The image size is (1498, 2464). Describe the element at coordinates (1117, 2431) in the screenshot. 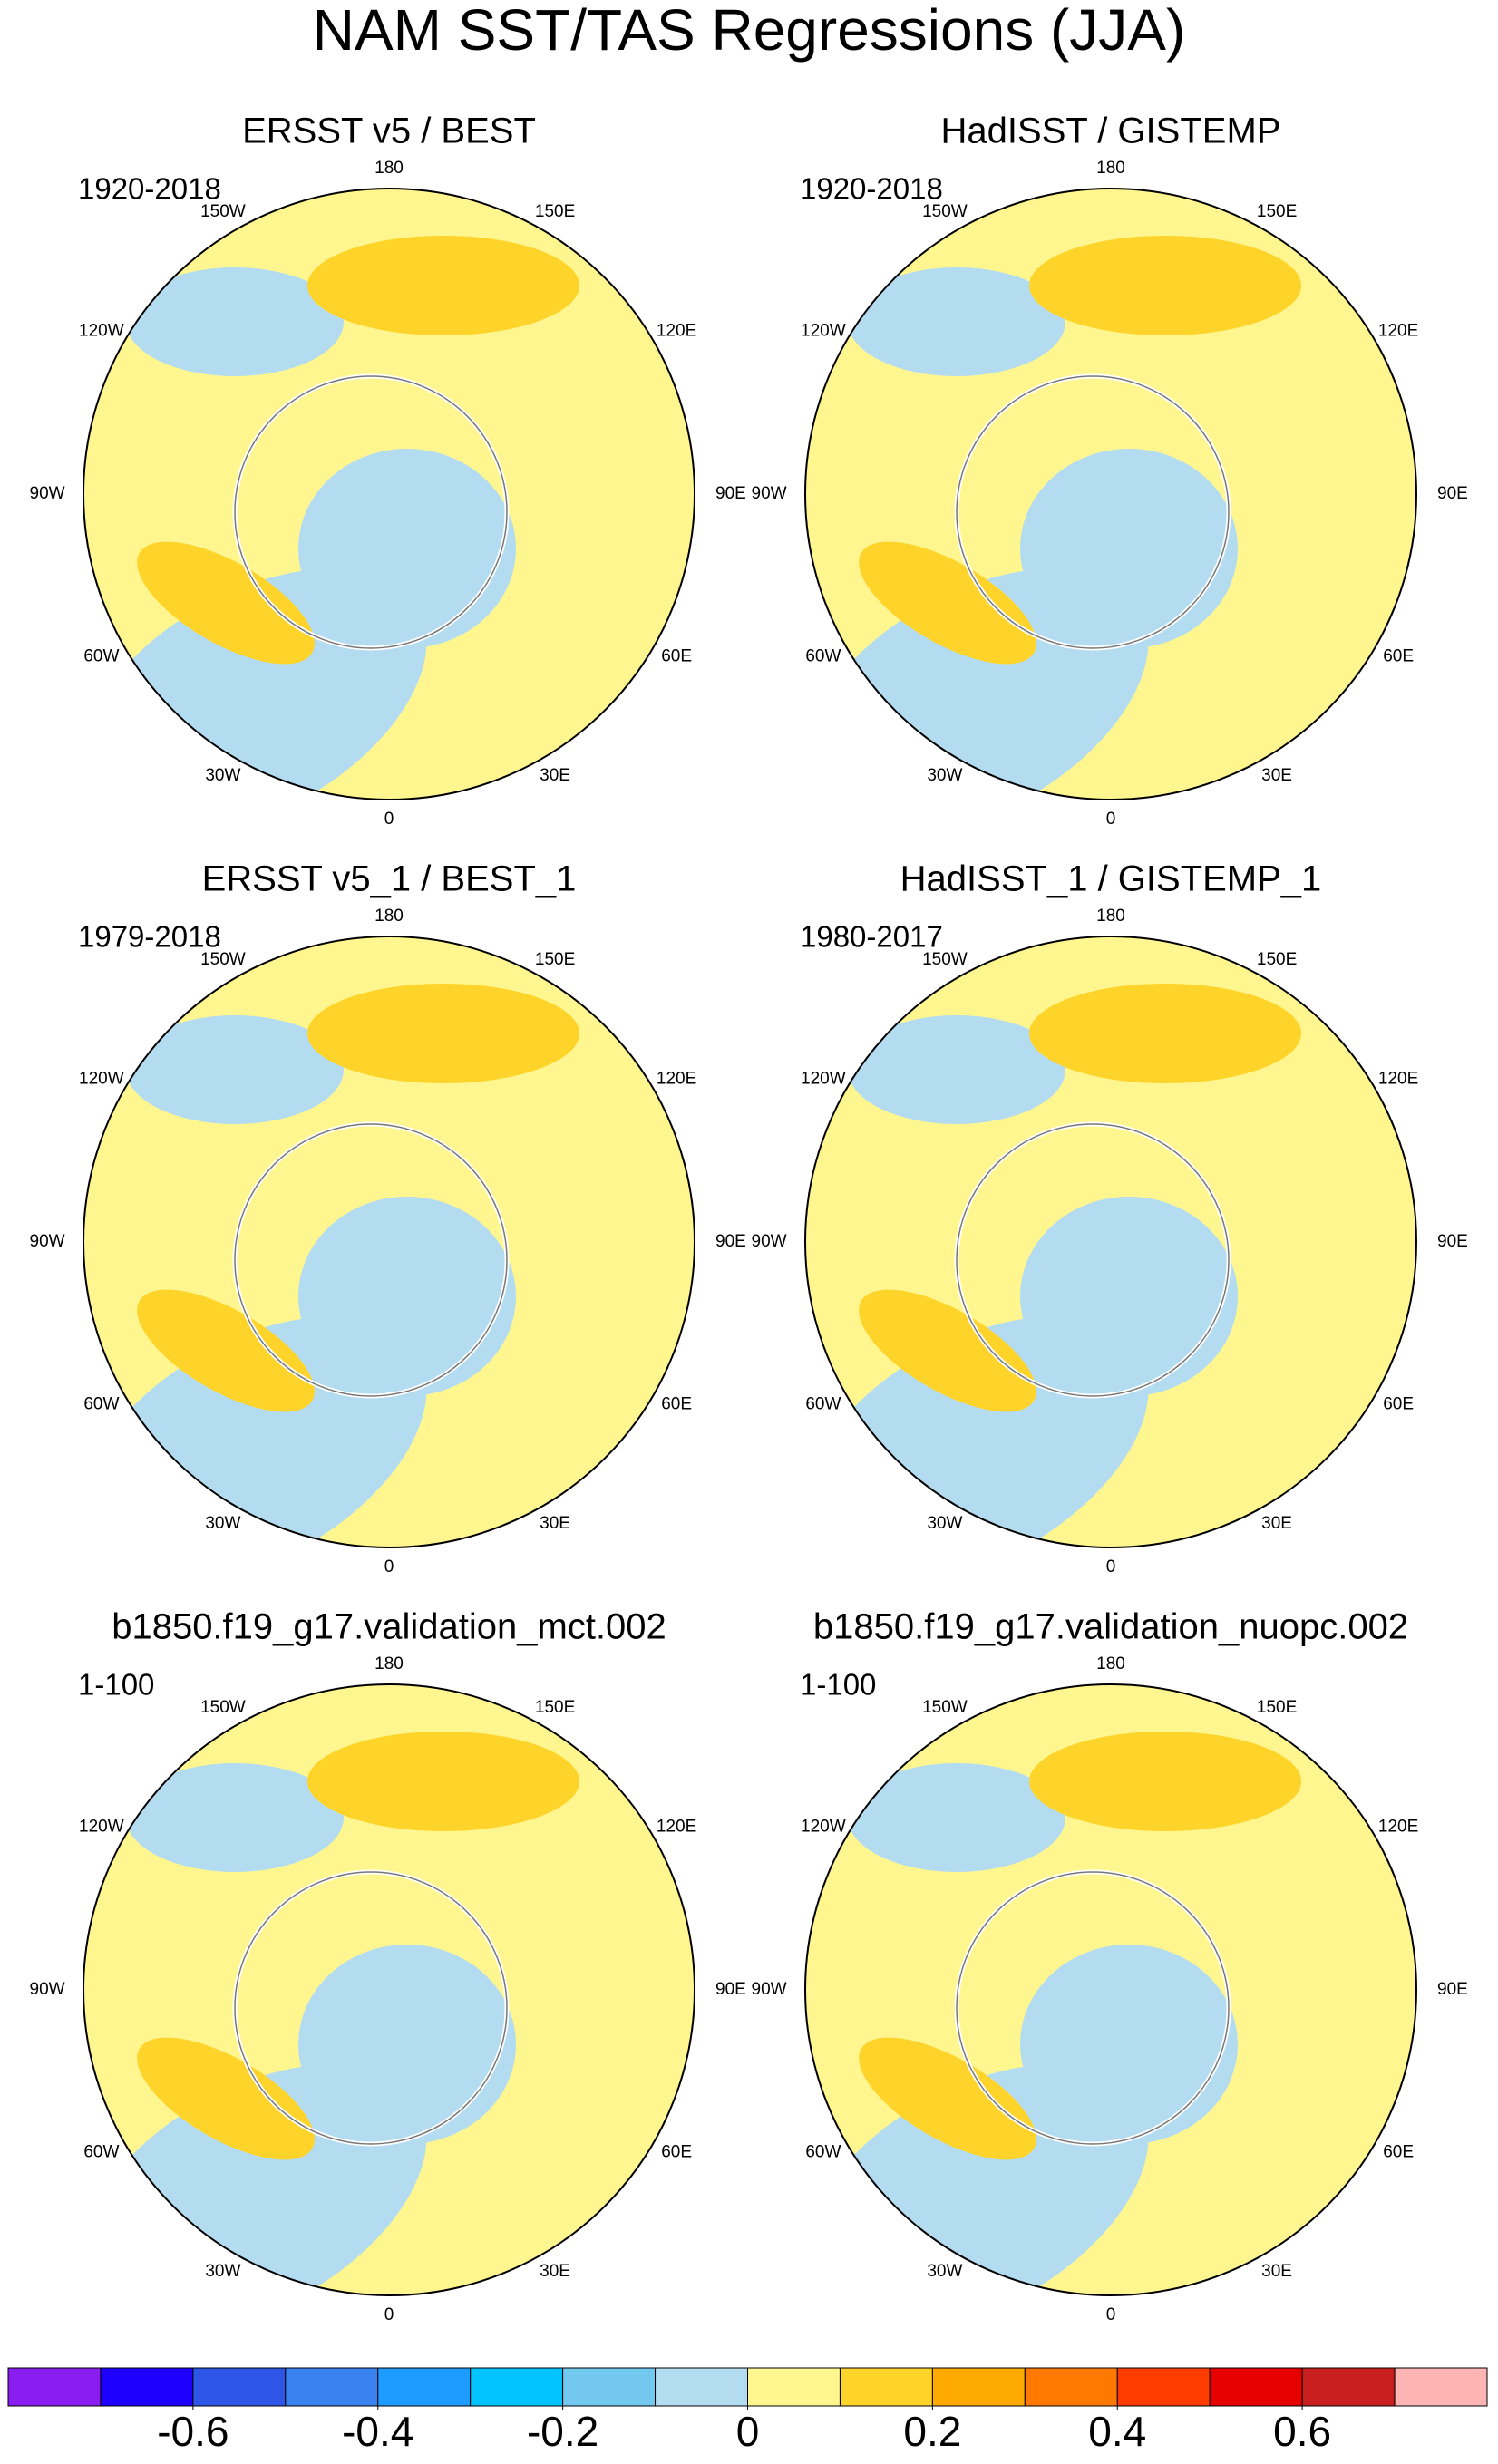

I see `colorbar-label: 0.4` at that location.